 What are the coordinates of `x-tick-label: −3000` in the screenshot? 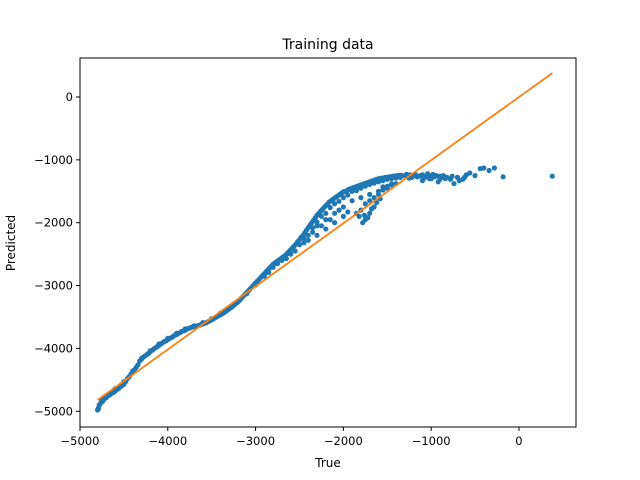 It's located at (255, 441).